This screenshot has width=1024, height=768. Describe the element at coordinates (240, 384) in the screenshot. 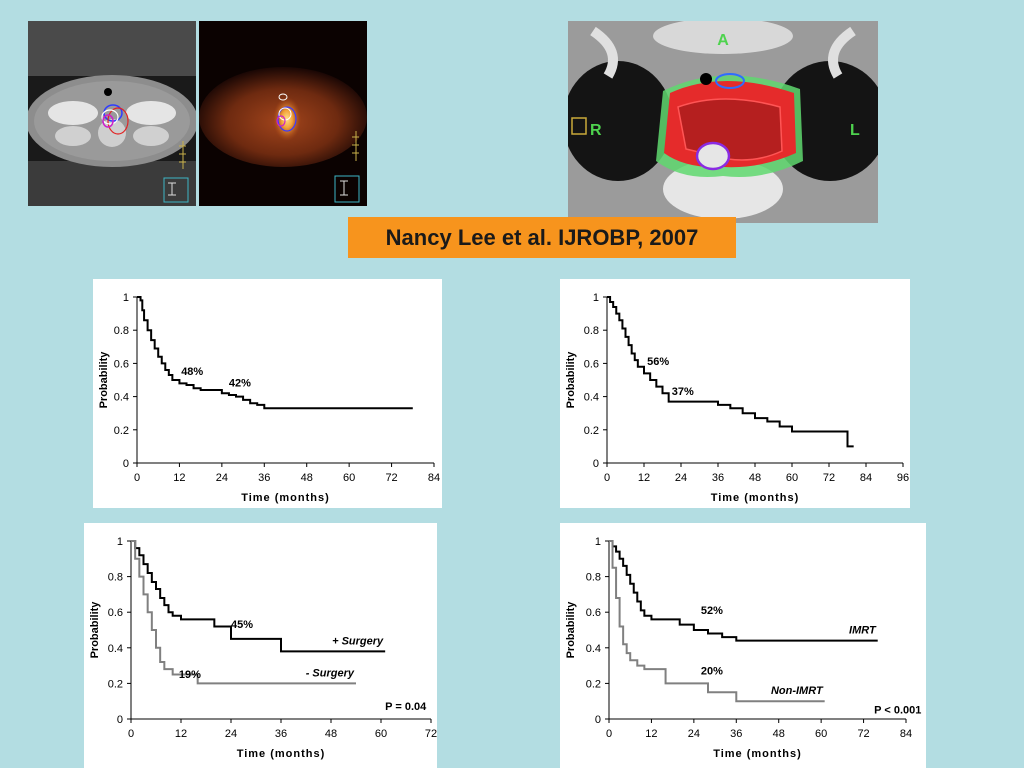

I see `percent-label: 42%` at that location.